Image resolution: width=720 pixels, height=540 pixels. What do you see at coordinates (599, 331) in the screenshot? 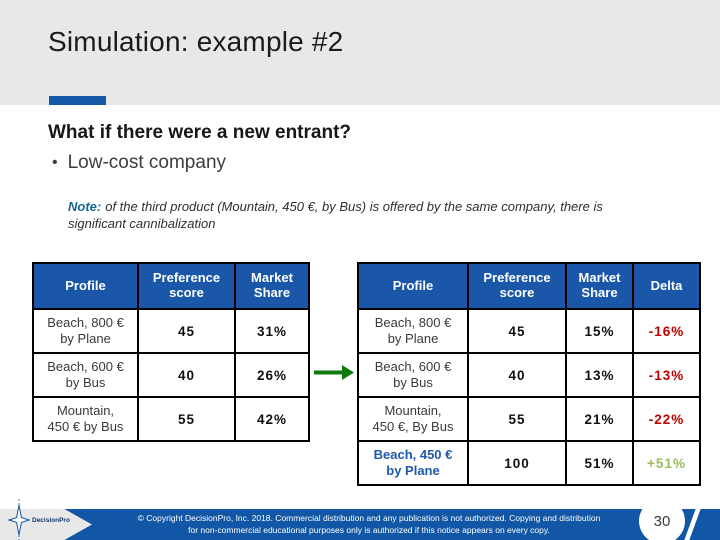
I see `share-cell: 15%` at bounding box center [599, 331].